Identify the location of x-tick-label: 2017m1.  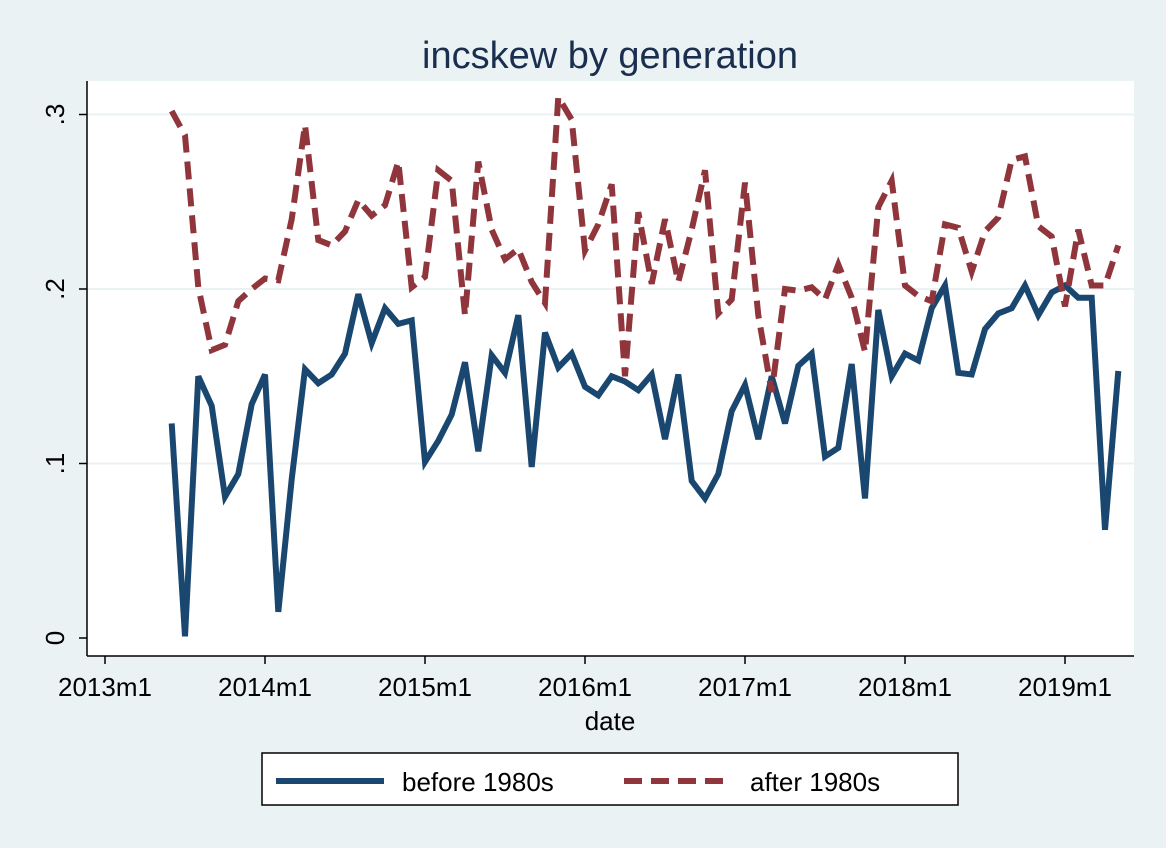
(745, 687).